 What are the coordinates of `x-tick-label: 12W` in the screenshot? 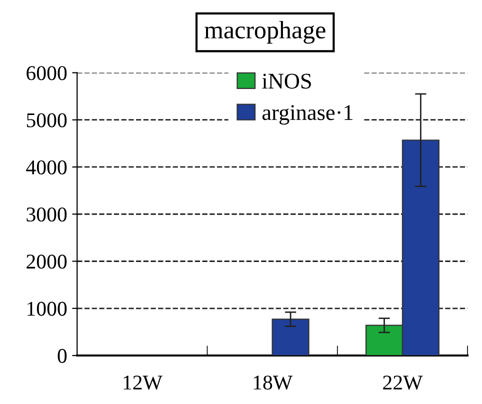 It's located at (143, 383).